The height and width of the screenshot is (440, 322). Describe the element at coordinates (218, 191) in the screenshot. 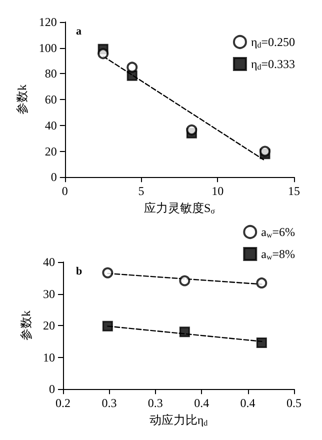

I see `x-tick-label: 10` at that location.